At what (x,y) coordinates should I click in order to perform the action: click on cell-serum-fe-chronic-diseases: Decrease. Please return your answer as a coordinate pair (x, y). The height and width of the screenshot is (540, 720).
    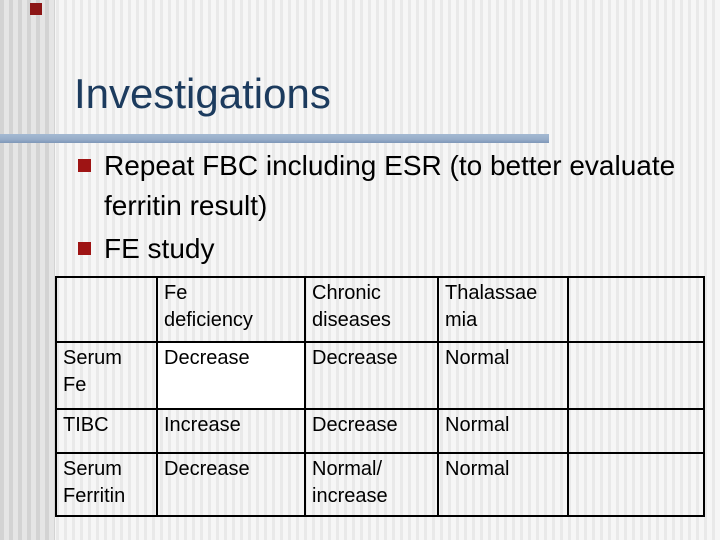
    Looking at the image, I should click on (371, 375).